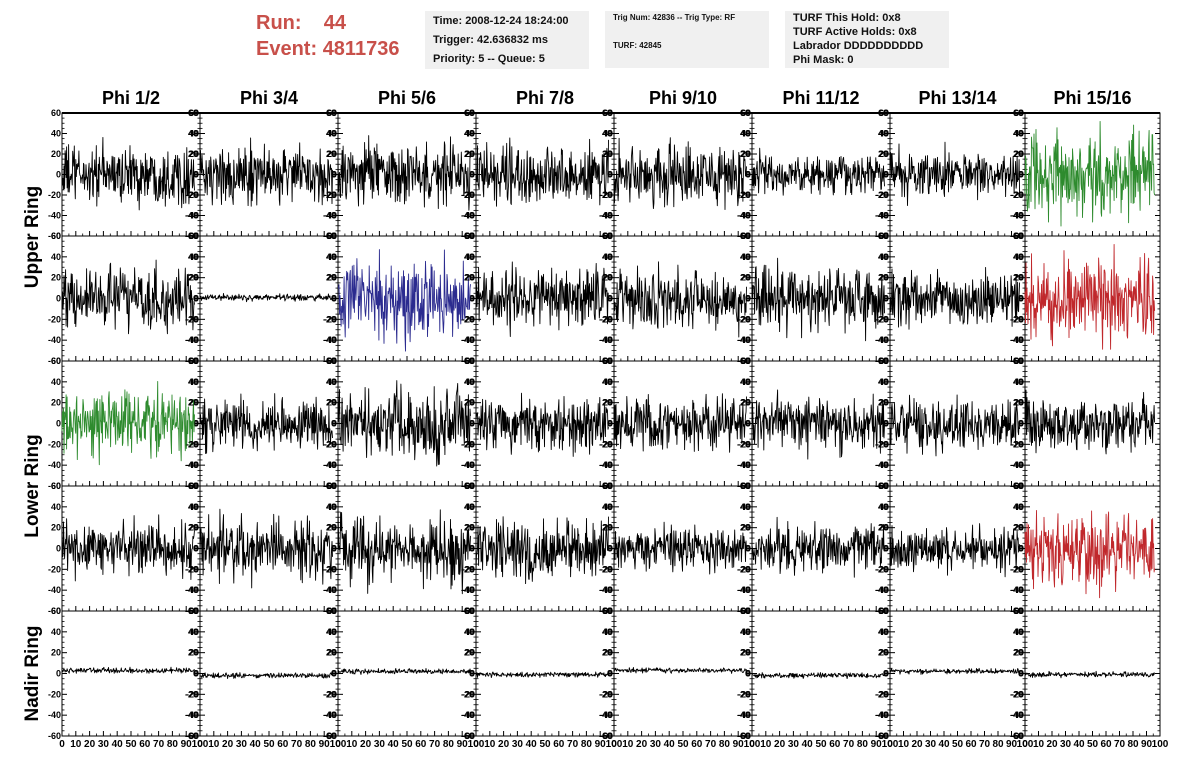 This screenshot has height=772, width=1196. I want to click on event-label-text: Event:, so click(287, 49).